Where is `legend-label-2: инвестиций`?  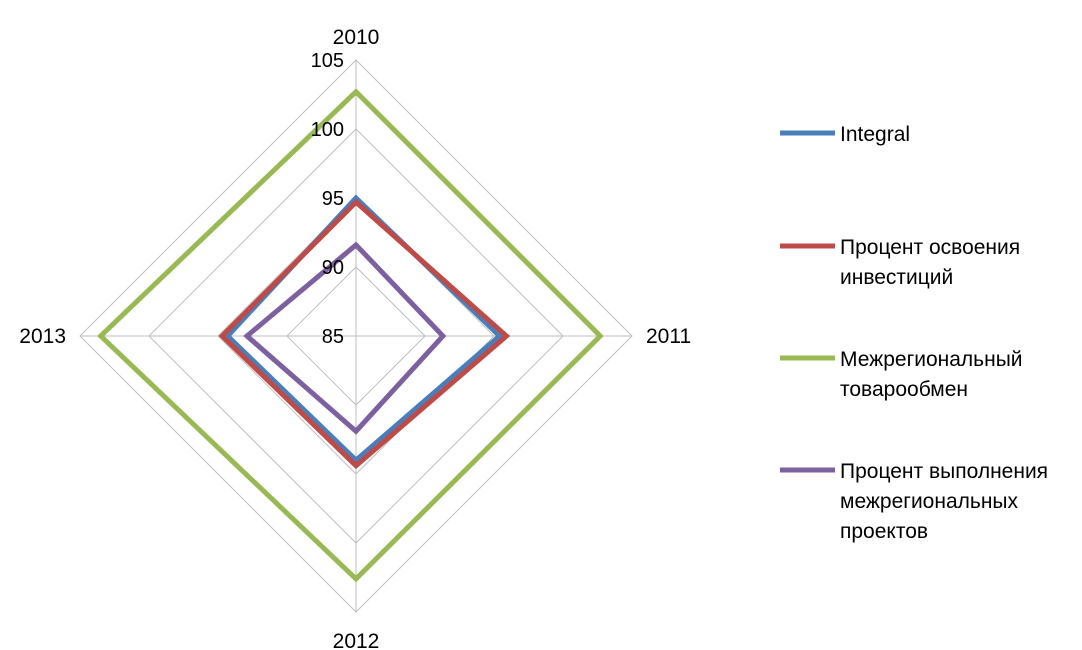
legend-label-2: инвестиций is located at coordinates (896, 277).